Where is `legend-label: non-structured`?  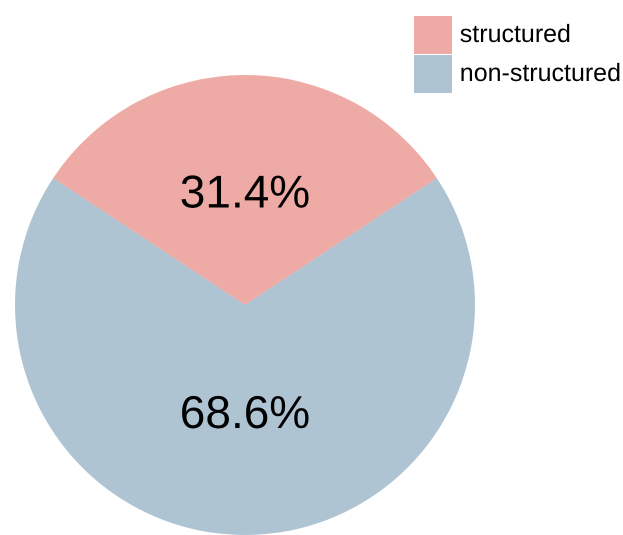 legend-label: non-structured is located at coordinates (540, 73).